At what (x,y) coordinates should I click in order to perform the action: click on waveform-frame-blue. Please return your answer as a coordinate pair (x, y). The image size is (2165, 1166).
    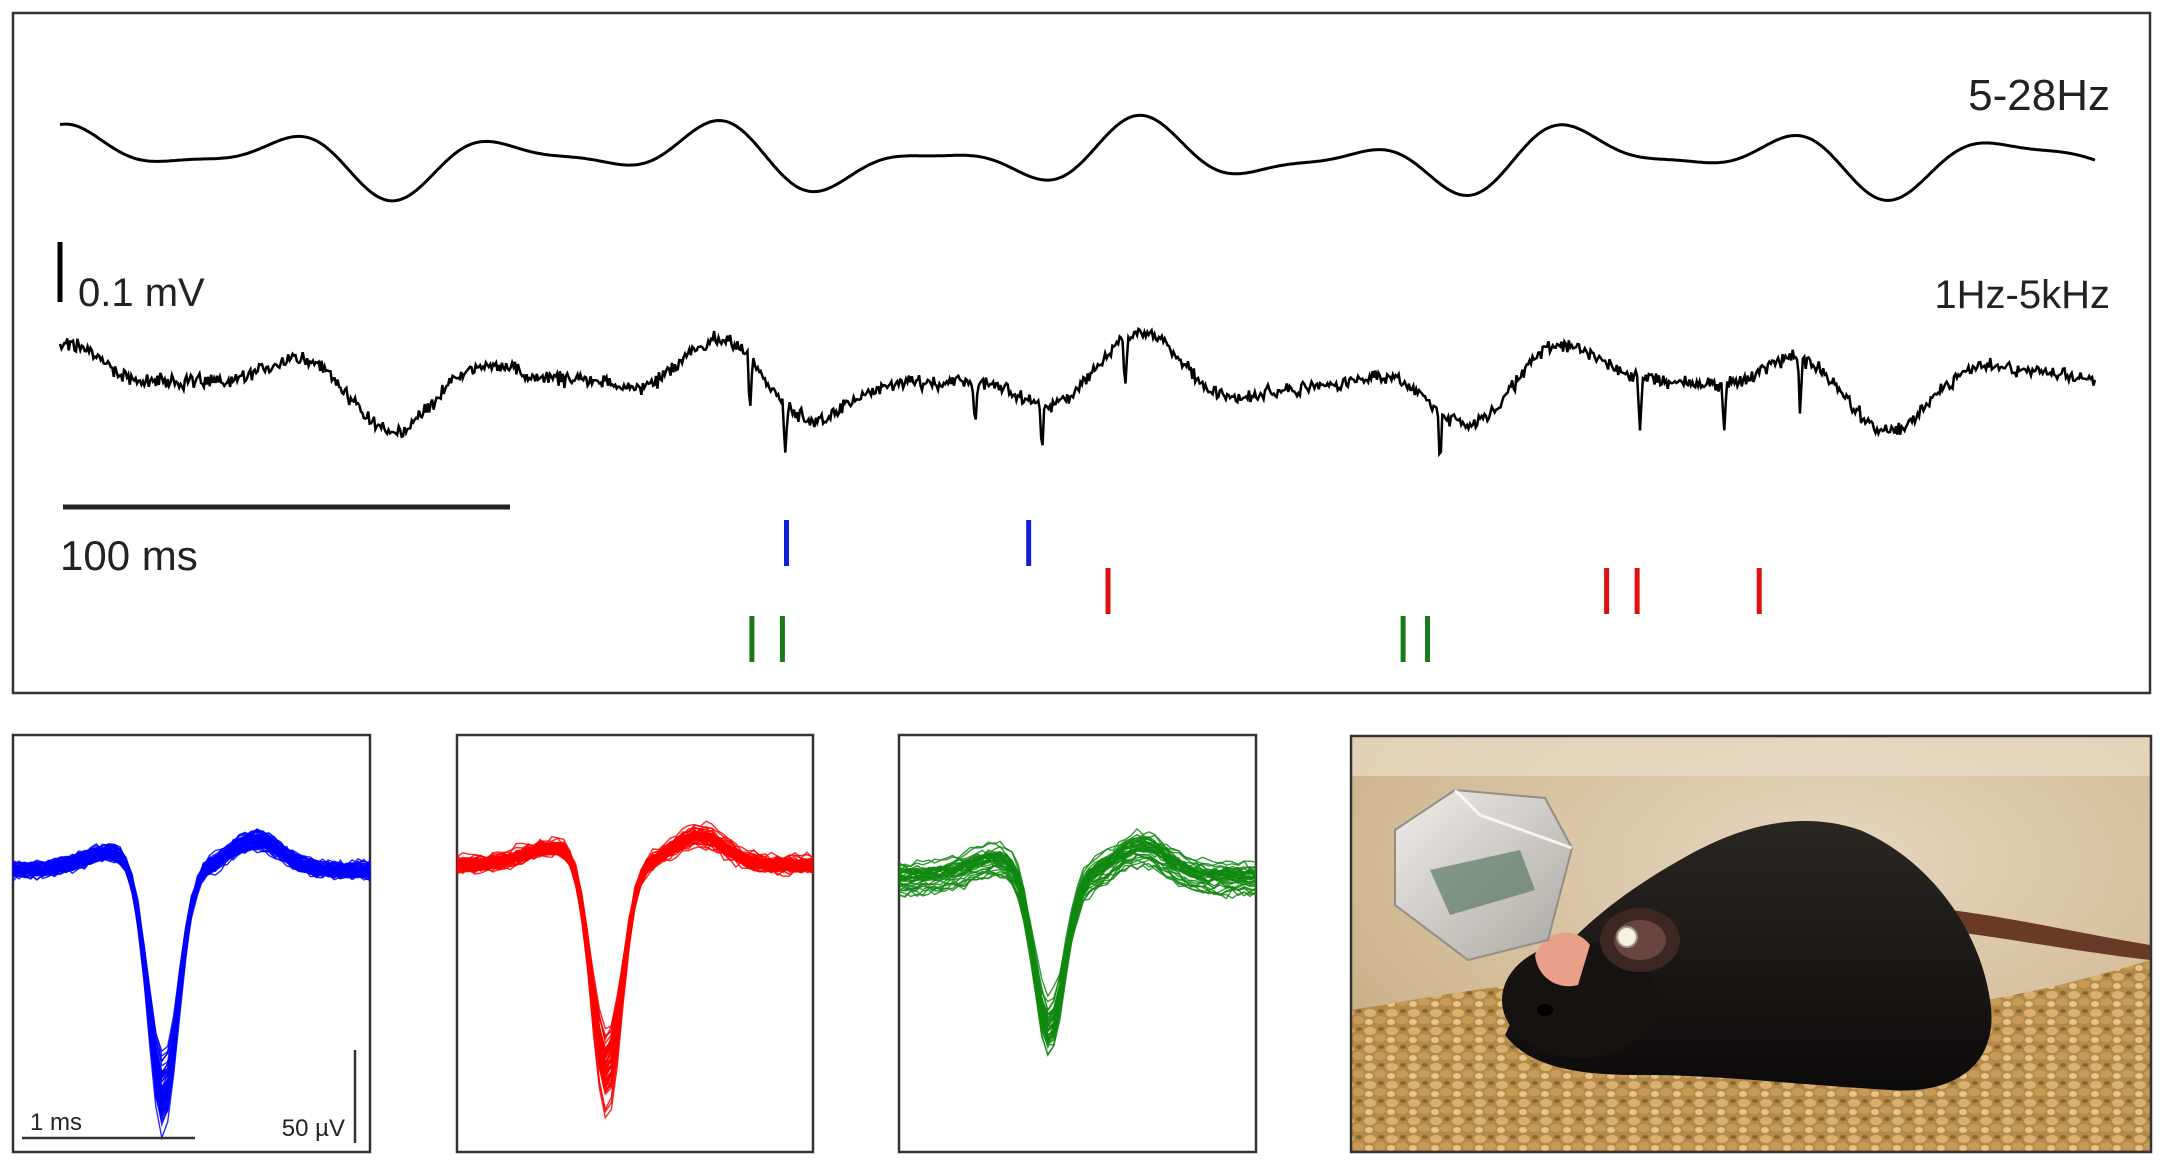
    Looking at the image, I should click on (191, 943).